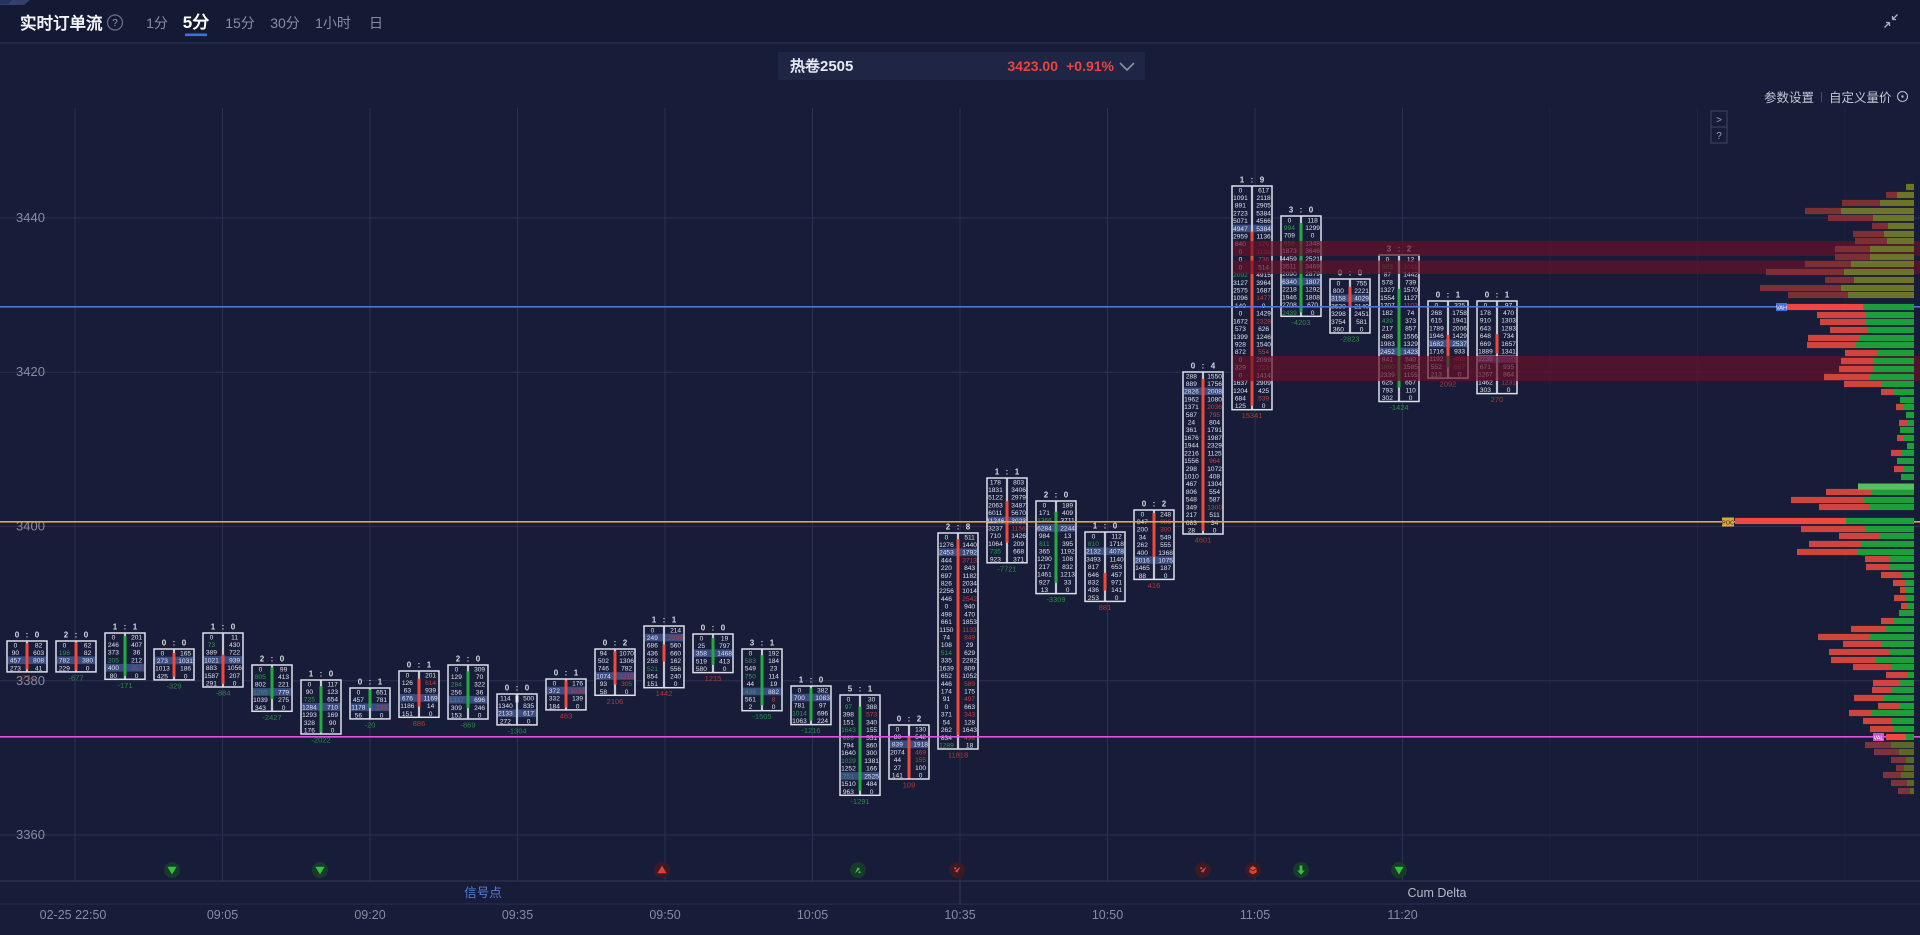  I want to click on svg-text: 826, so click(946, 584).